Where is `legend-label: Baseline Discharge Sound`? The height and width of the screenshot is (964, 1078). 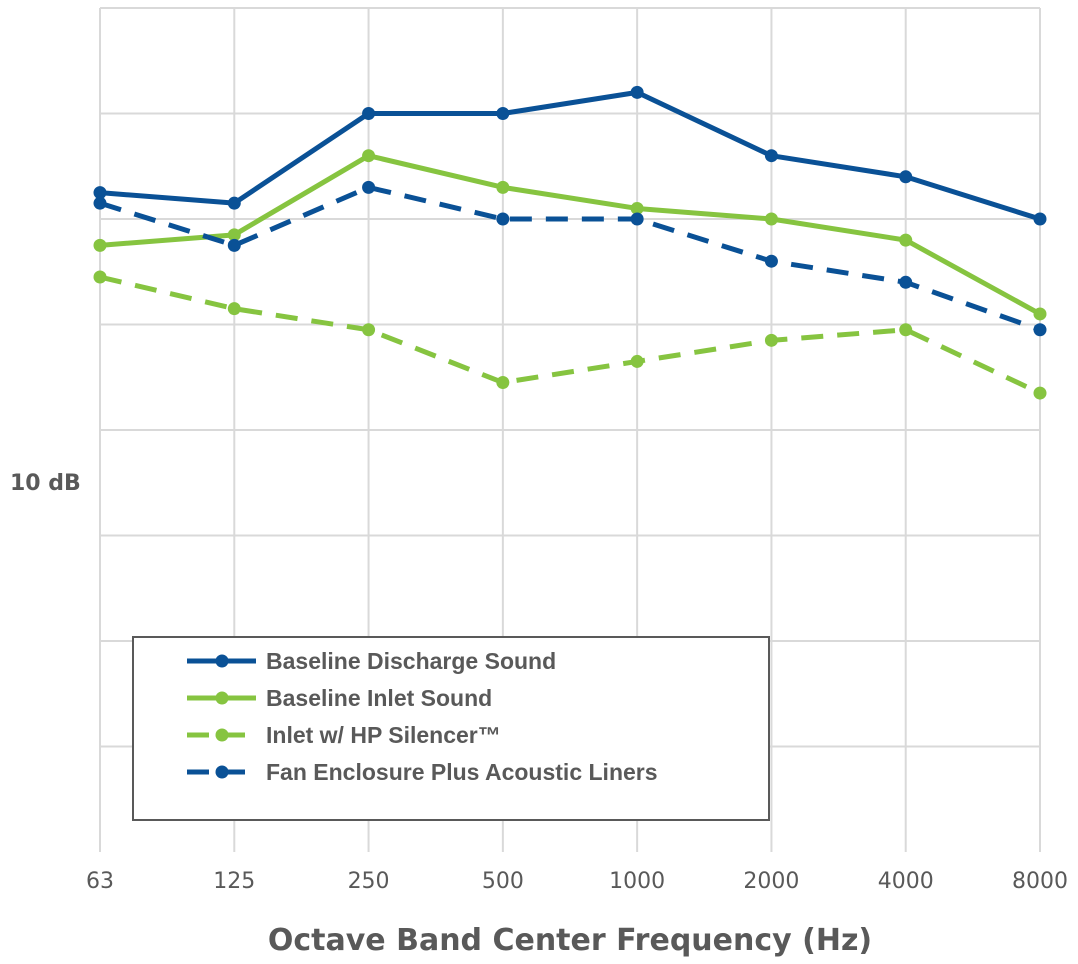 legend-label: Baseline Discharge Sound is located at coordinates (411, 661).